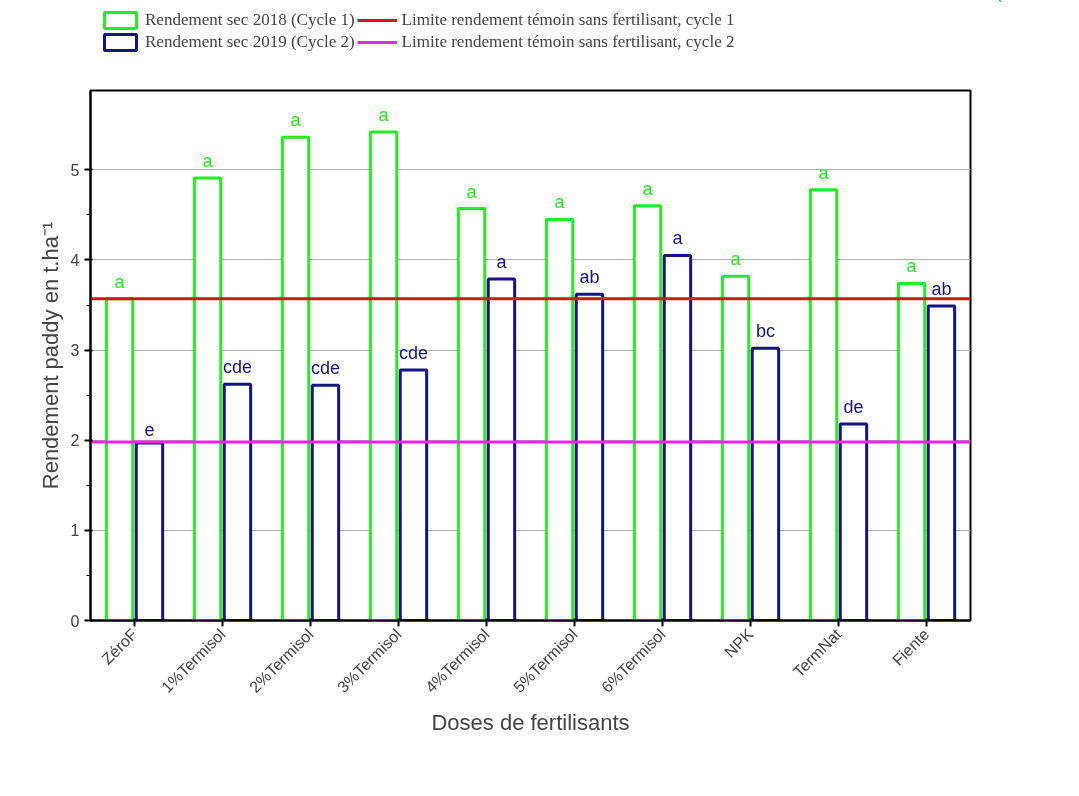 This screenshot has width=1079, height=796. What do you see at coordinates (75, 351) in the screenshot?
I see `y-tick-label: 3` at bounding box center [75, 351].